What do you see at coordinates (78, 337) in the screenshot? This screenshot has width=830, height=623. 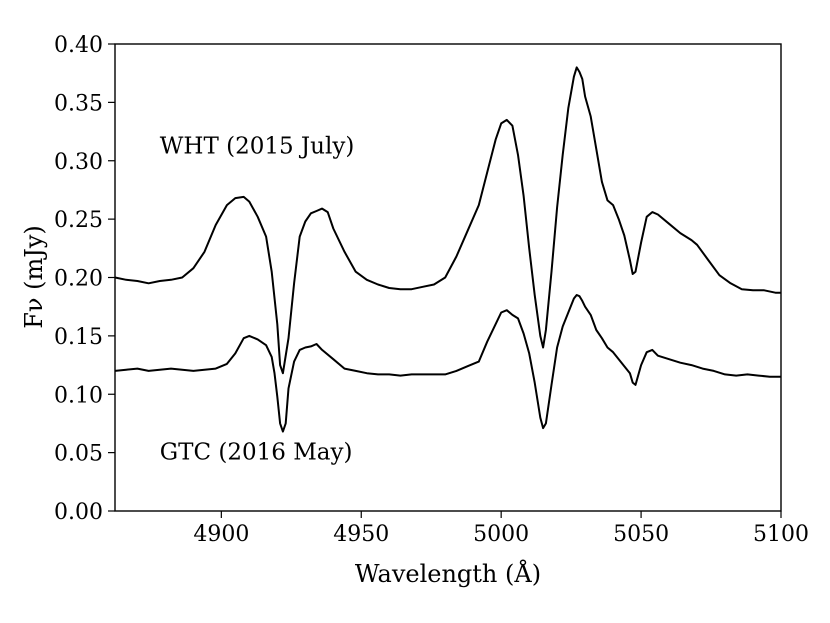 I see `y-tick-label: 0.15` at bounding box center [78, 337].